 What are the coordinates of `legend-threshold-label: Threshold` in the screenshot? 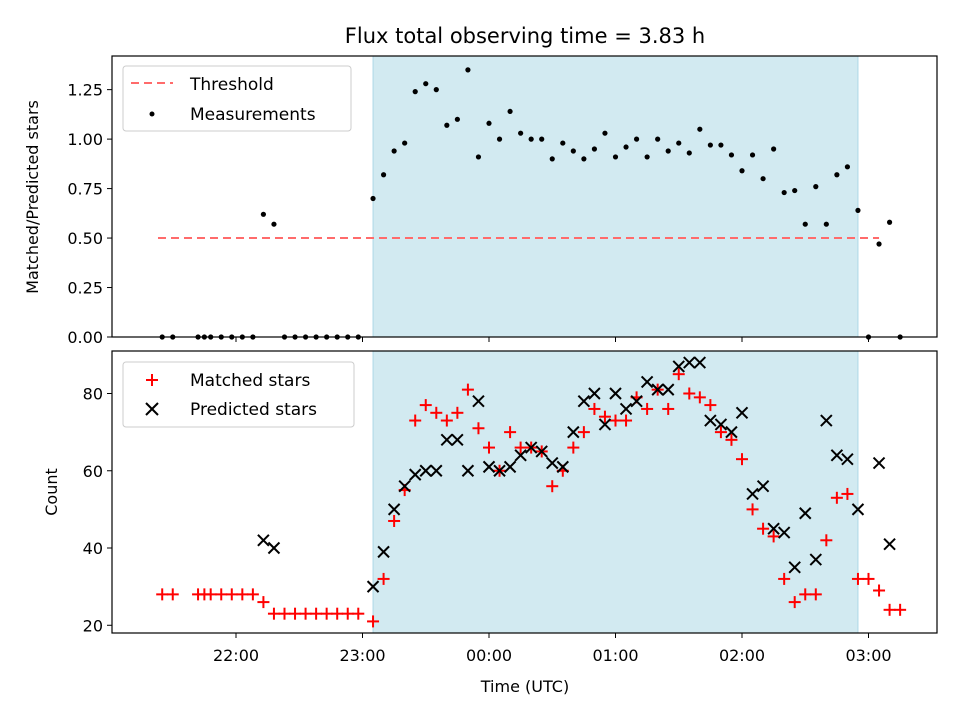 It's located at (231, 85).